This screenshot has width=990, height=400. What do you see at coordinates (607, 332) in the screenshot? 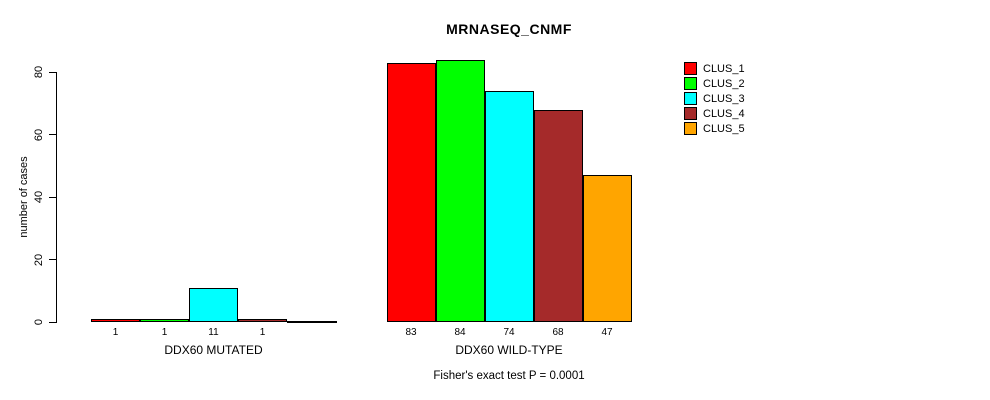
I see `bar-value-label: 47` at bounding box center [607, 332].